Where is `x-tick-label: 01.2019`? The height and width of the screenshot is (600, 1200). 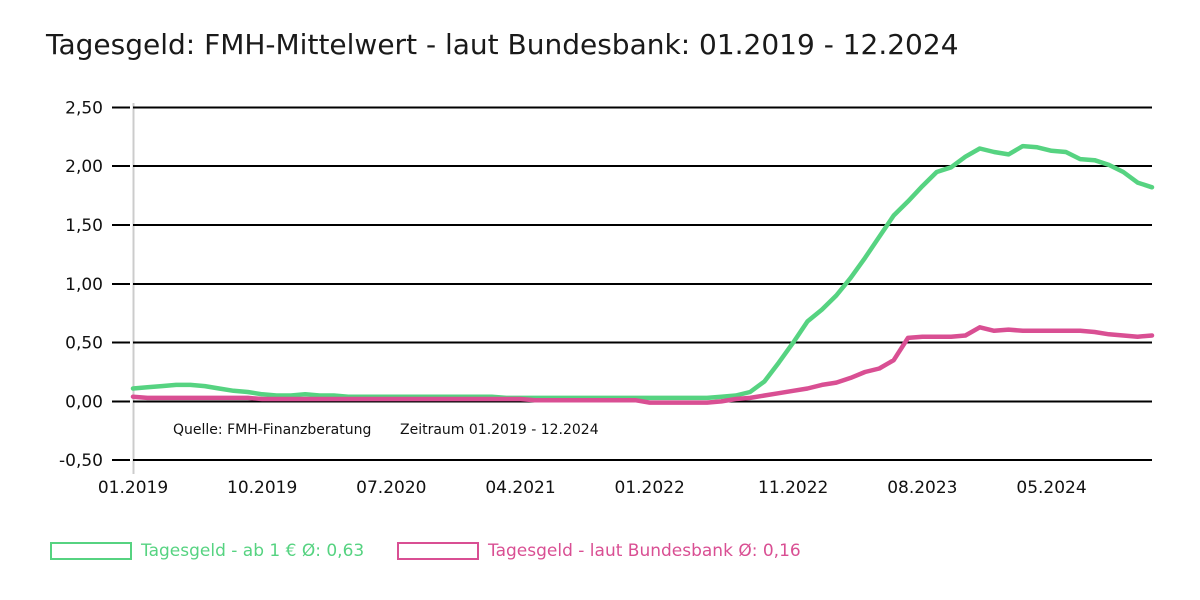 x-tick-label: 01.2019 is located at coordinates (133, 488).